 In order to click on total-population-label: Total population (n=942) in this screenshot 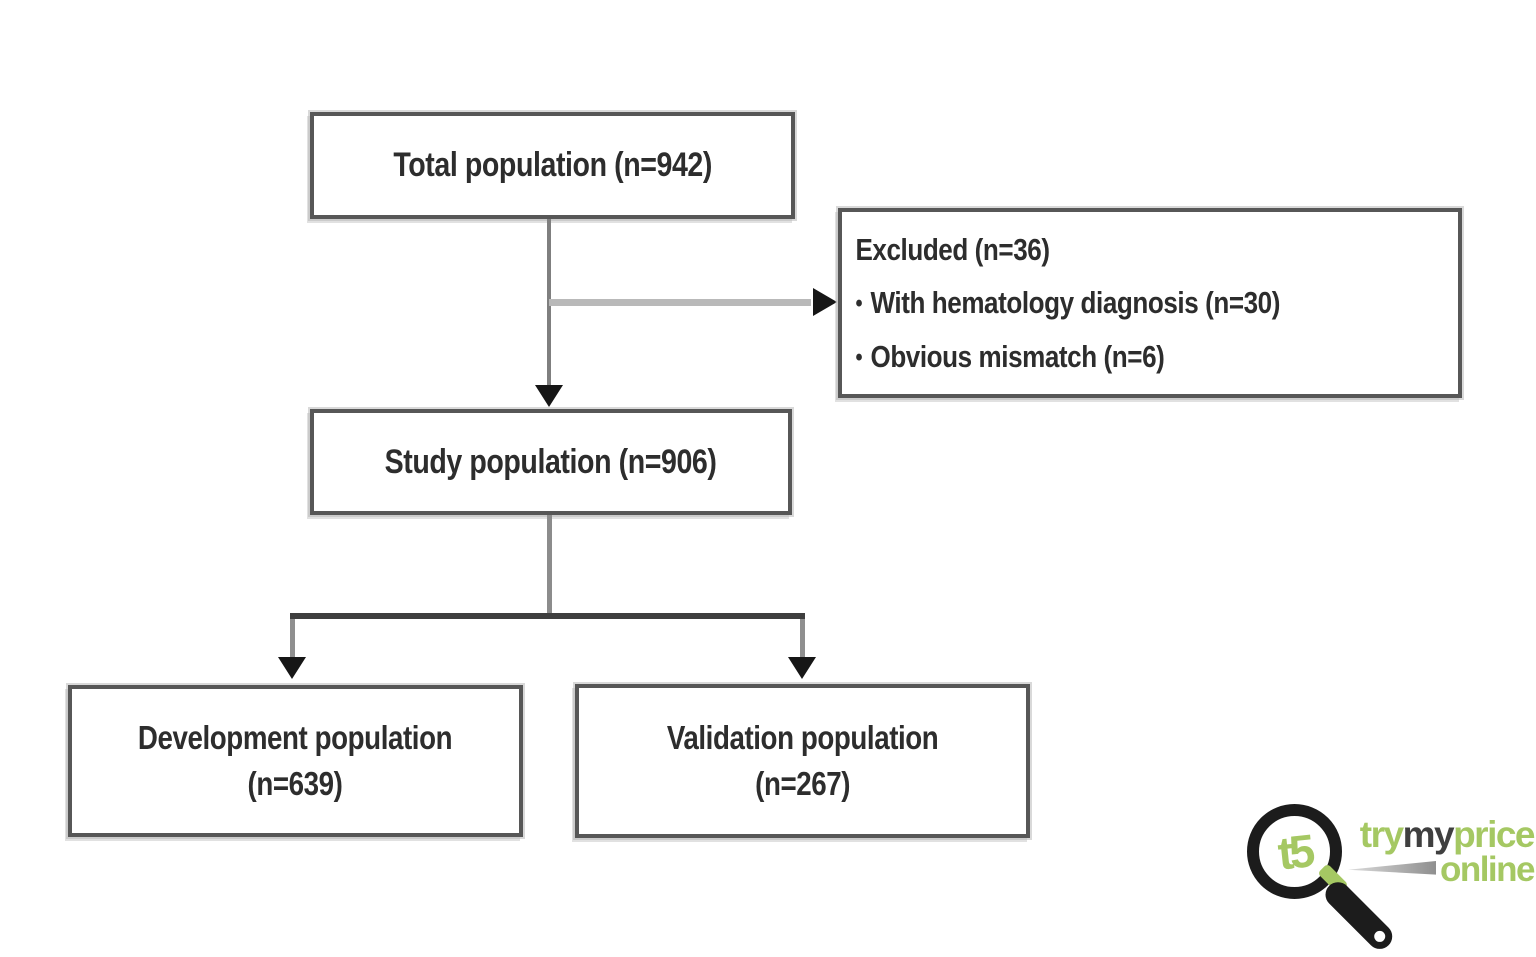, I will do `click(552, 165)`.